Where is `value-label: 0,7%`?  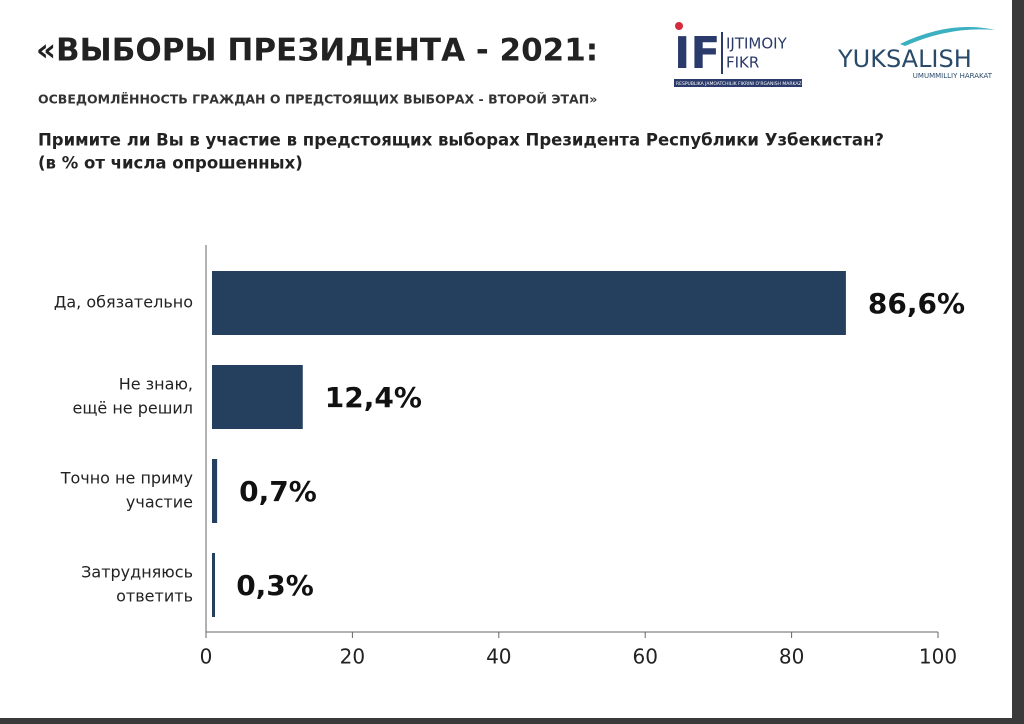 value-label: 0,7% is located at coordinates (278, 491).